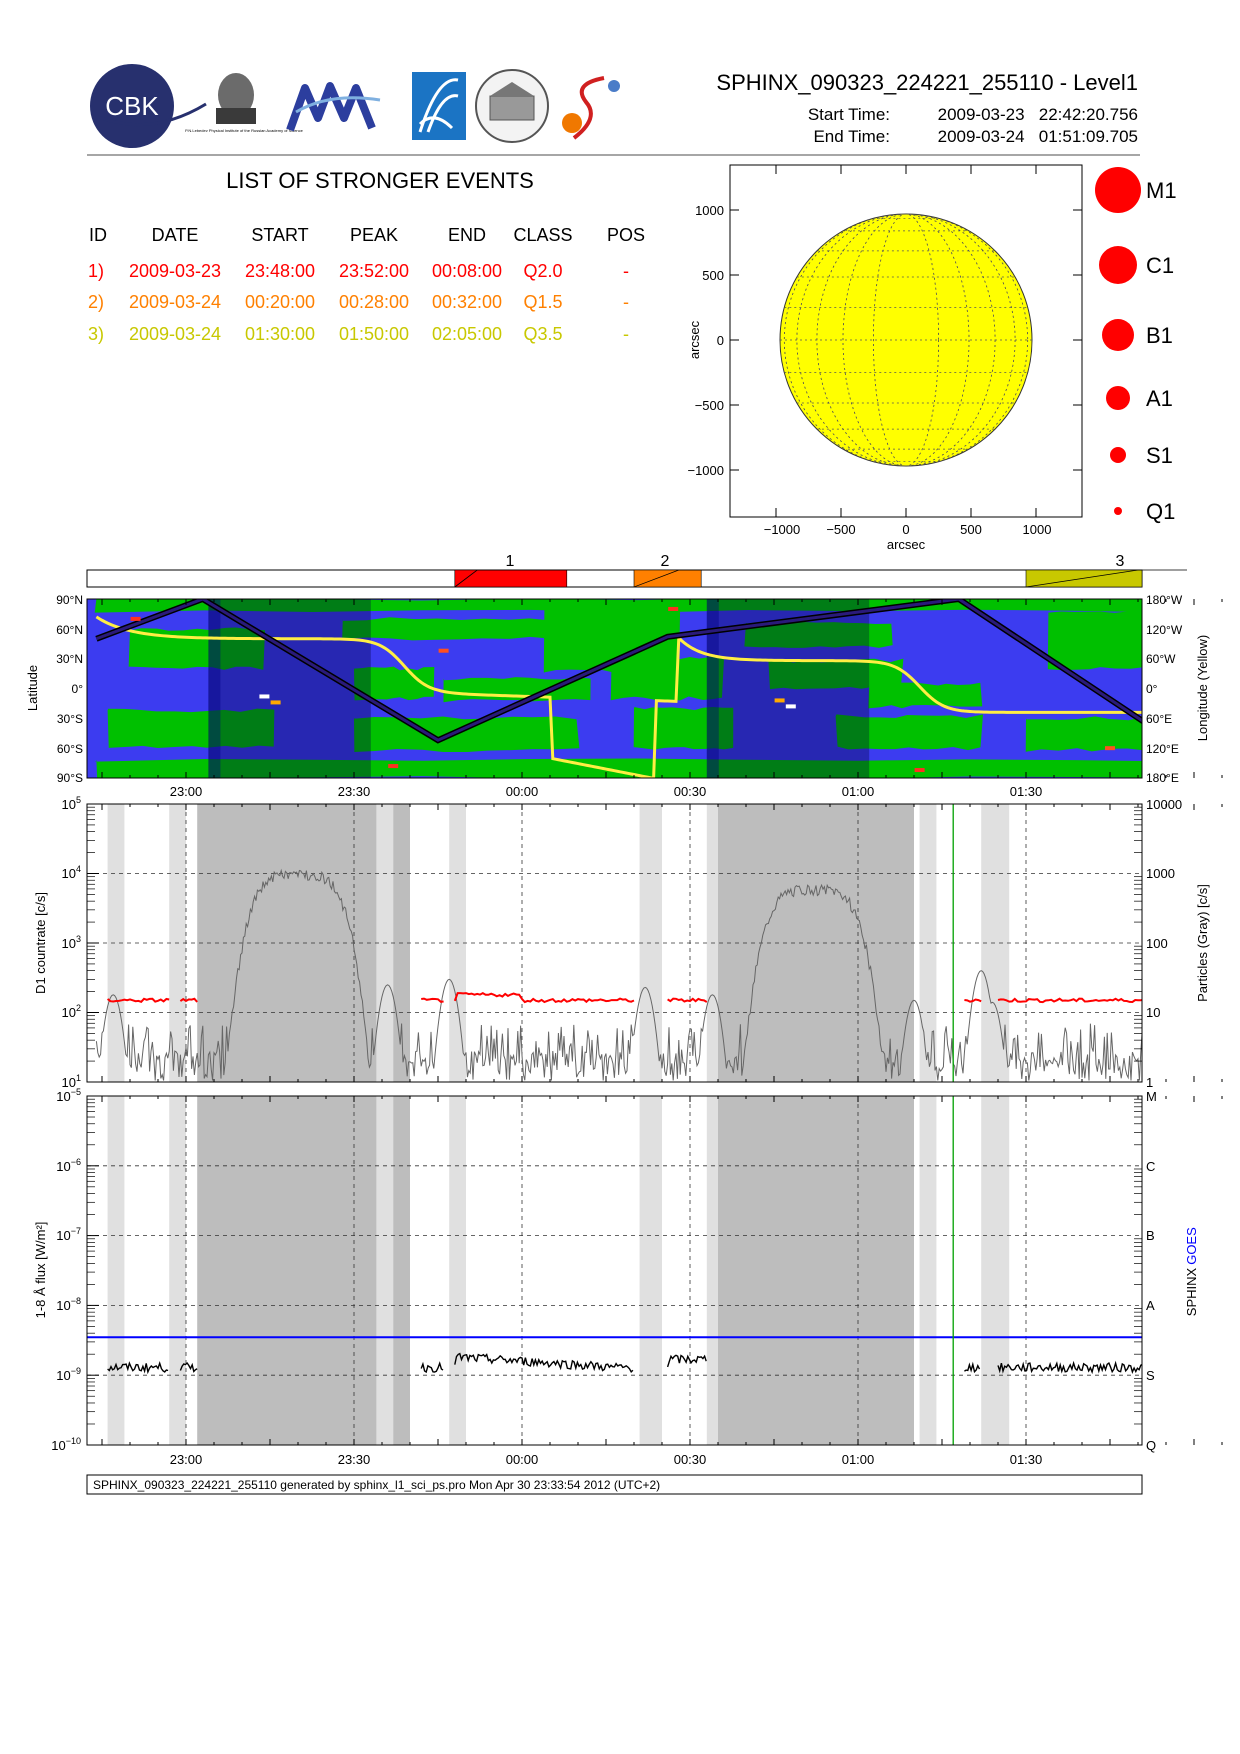 This screenshot has width=1240, height=1754. Describe the element at coordinates (175, 302) in the screenshot. I see `event-2-date: 2009-03-24` at that location.